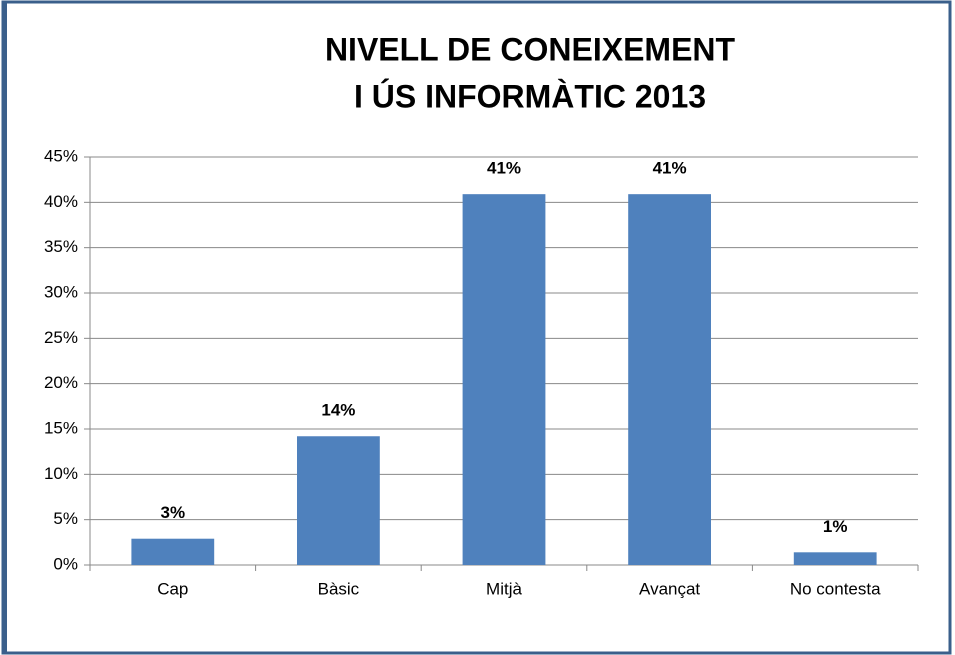 This screenshot has width=955, height=655. I want to click on frame-edge, so click(4, 327).